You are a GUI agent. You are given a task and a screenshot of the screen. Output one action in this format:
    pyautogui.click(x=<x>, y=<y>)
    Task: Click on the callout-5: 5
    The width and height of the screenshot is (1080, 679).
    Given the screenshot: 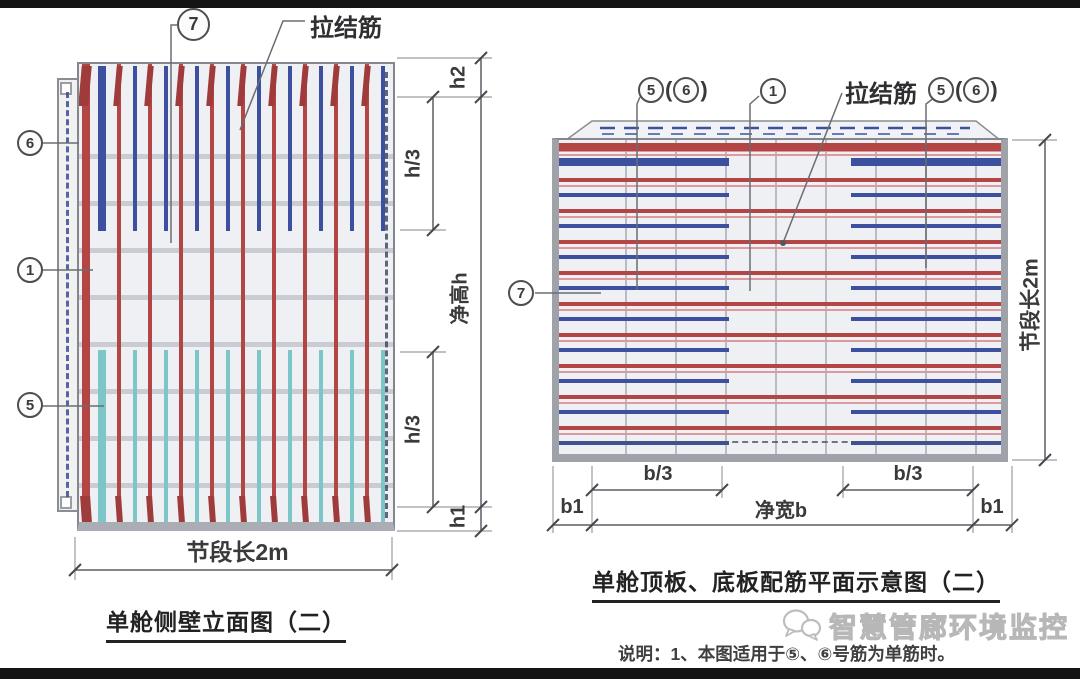 What is the action you would take?
    pyautogui.click(x=30, y=405)
    